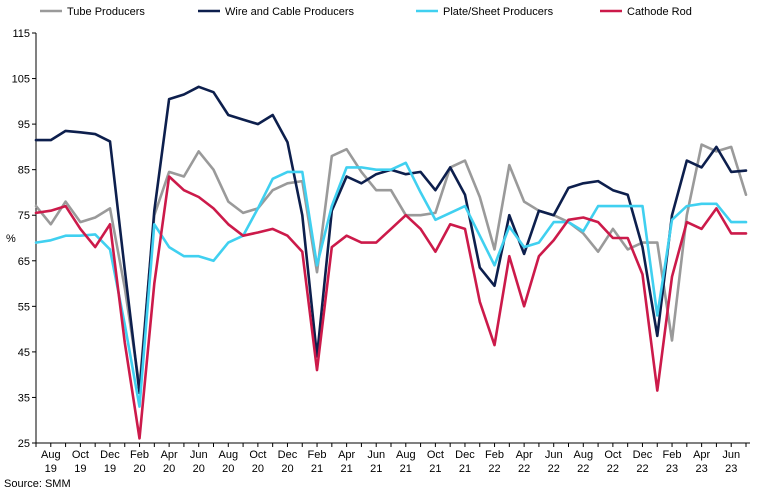 The height and width of the screenshot is (499, 770). I want to click on legend-label: Tube Producers, so click(106, 12).